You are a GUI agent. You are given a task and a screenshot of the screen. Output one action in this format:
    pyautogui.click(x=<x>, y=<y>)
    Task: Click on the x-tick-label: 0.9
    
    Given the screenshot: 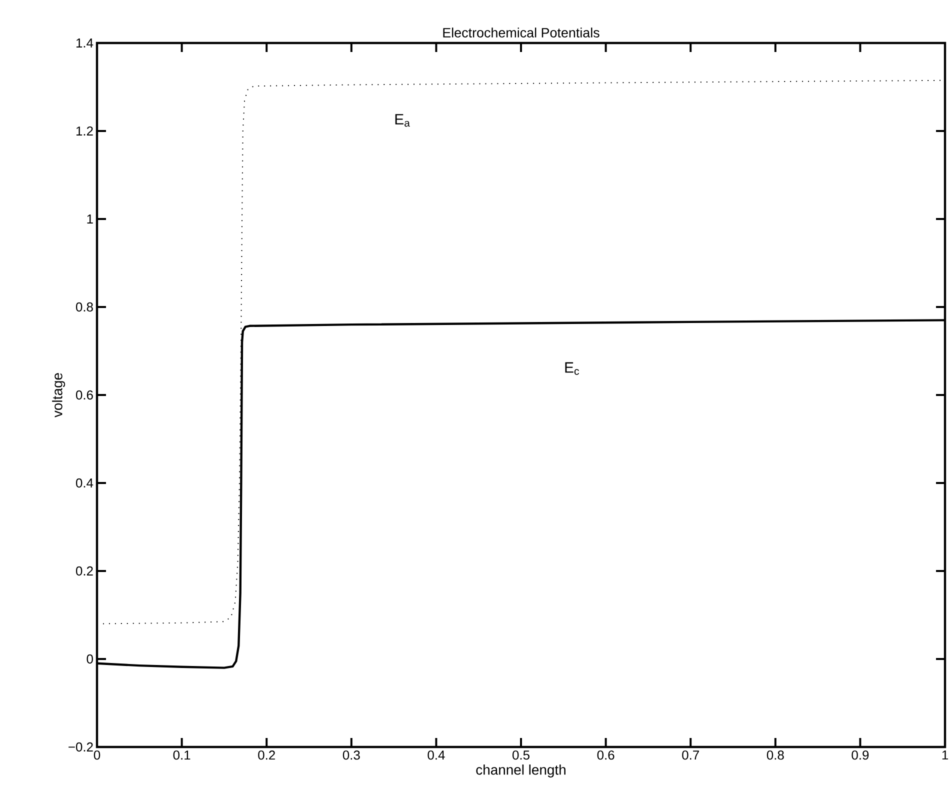 What is the action you would take?
    pyautogui.click(x=860, y=755)
    